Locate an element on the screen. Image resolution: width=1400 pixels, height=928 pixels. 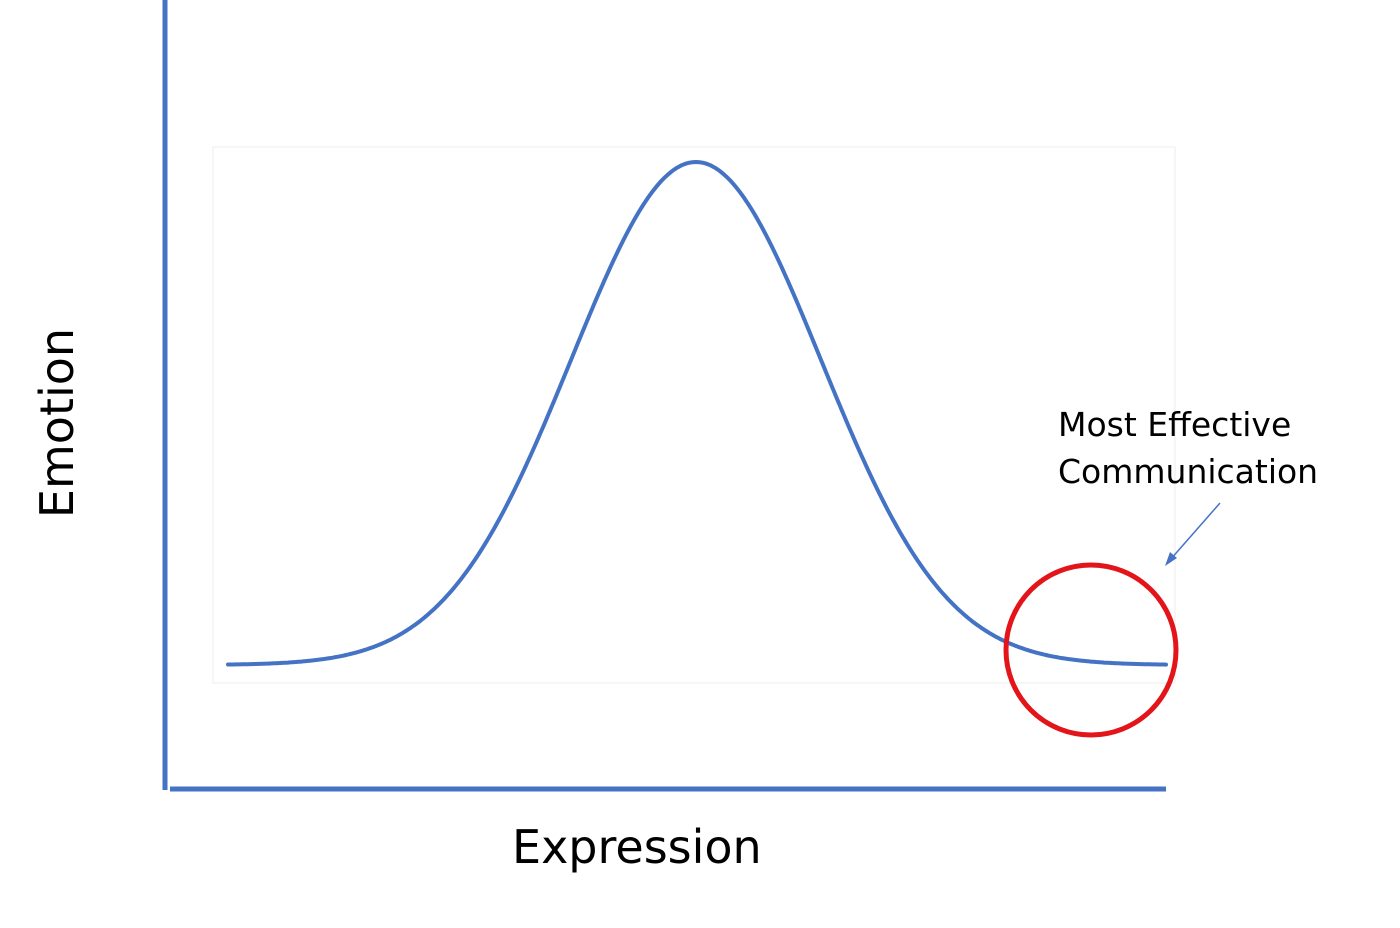
annotation-arrow-shaft is located at coordinates (1195, 531).